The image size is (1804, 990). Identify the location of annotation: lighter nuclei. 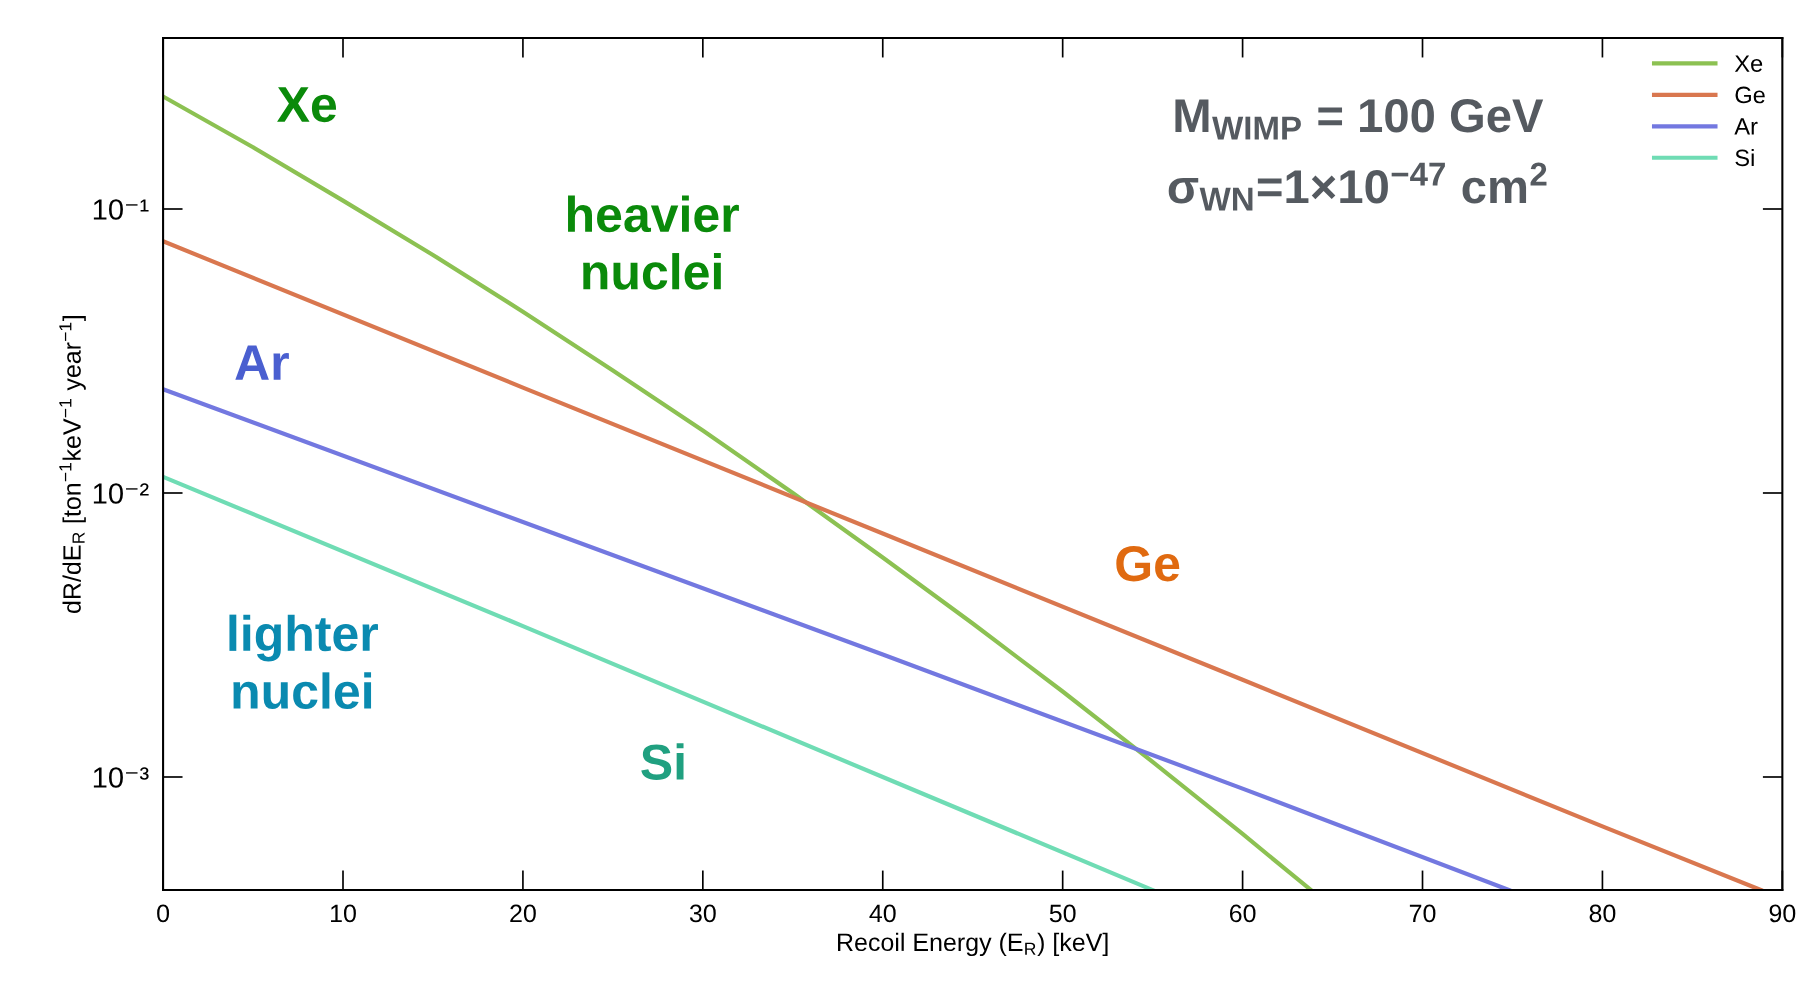
(303, 662).